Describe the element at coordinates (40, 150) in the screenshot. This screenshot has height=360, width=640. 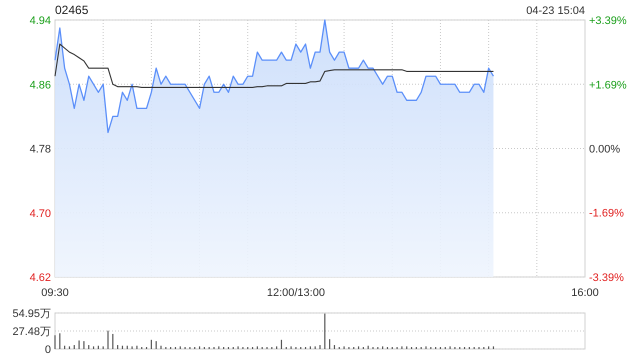
I see `y-tick-label: 4.78` at that location.